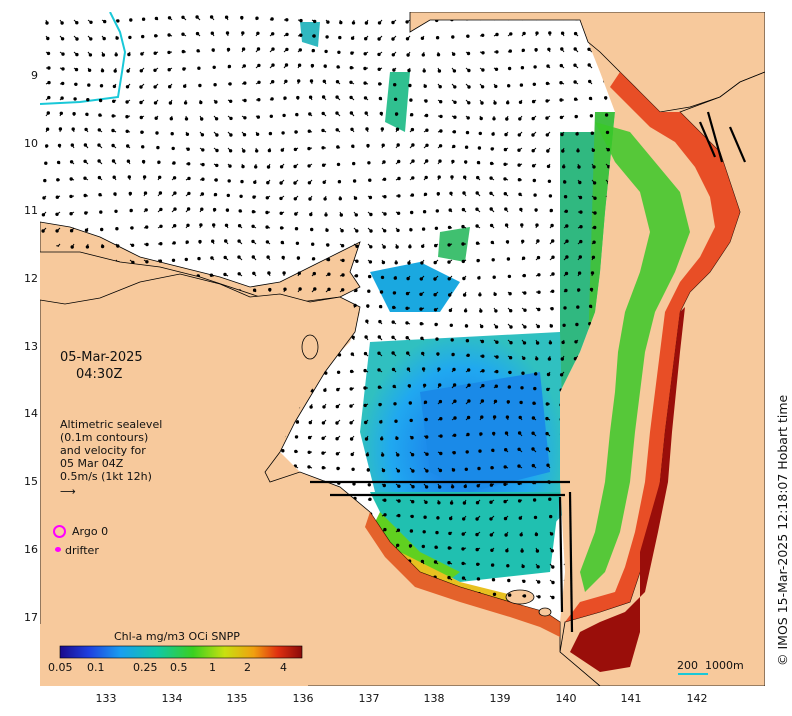  What do you see at coordinates (31, 481) in the screenshot?
I see `lat-tick-15: 15` at bounding box center [31, 481].